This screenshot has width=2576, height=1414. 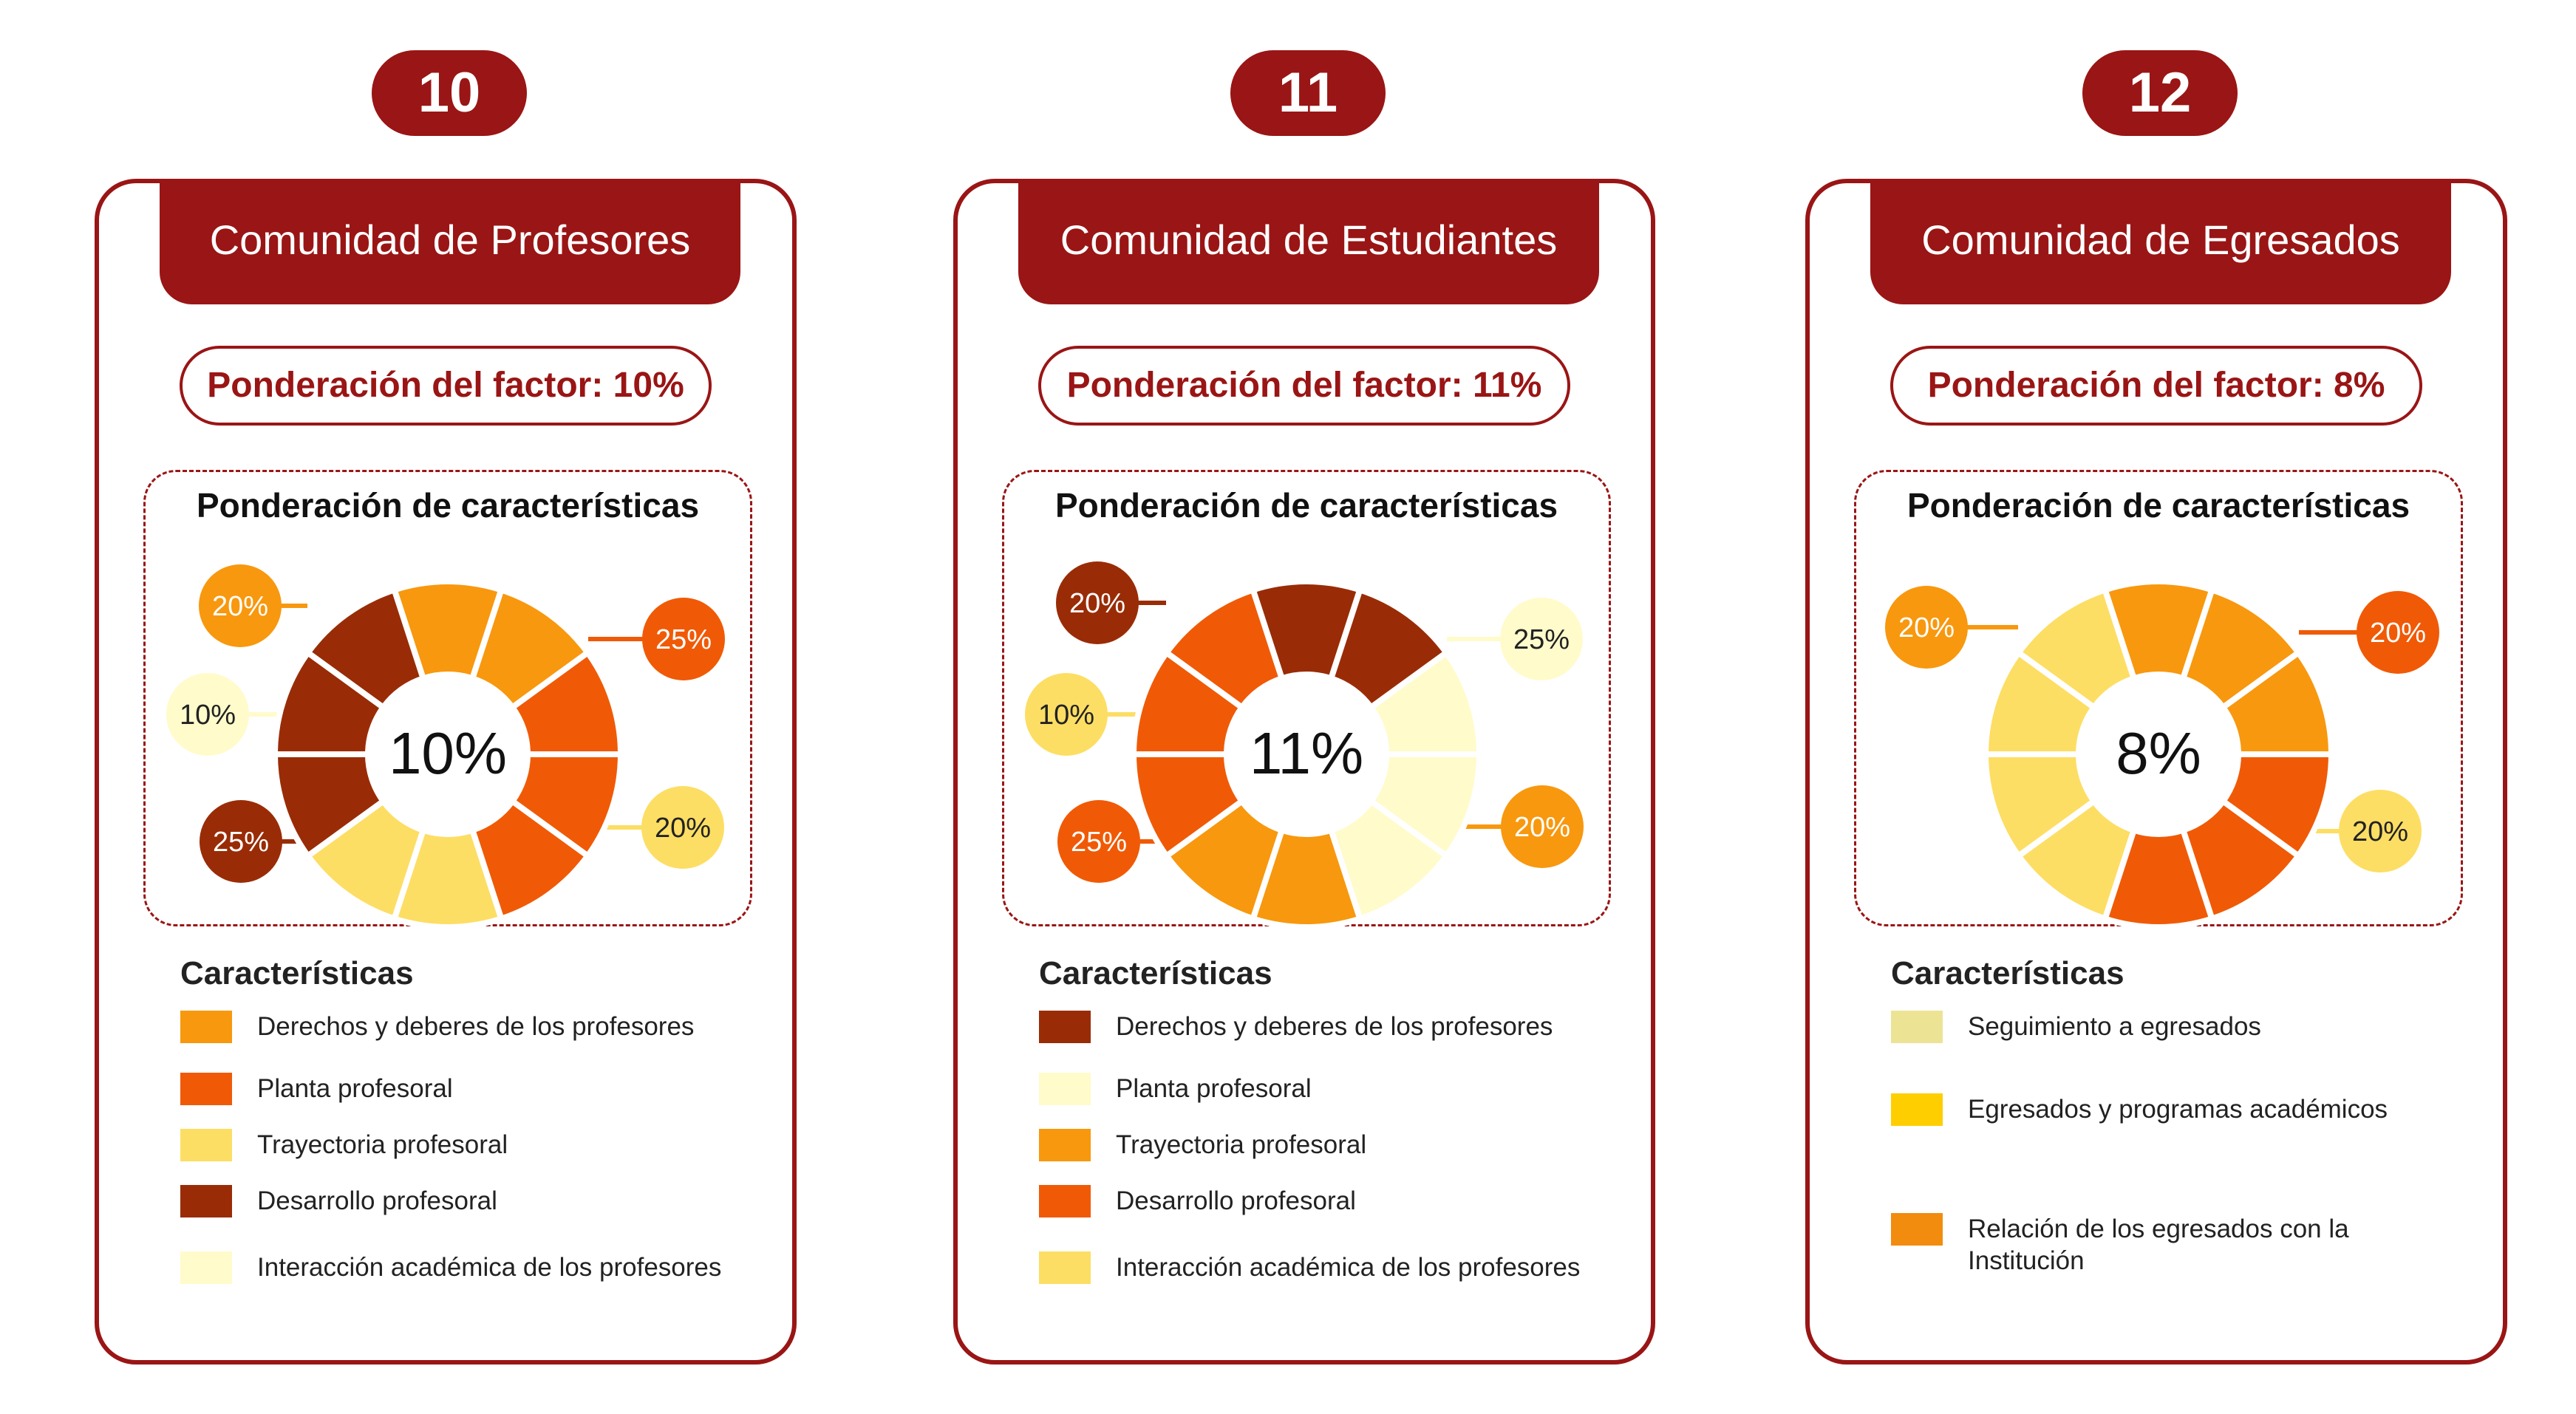 What do you see at coordinates (2158, 753) in the screenshot?
I see `donut-center-label: 8%` at bounding box center [2158, 753].